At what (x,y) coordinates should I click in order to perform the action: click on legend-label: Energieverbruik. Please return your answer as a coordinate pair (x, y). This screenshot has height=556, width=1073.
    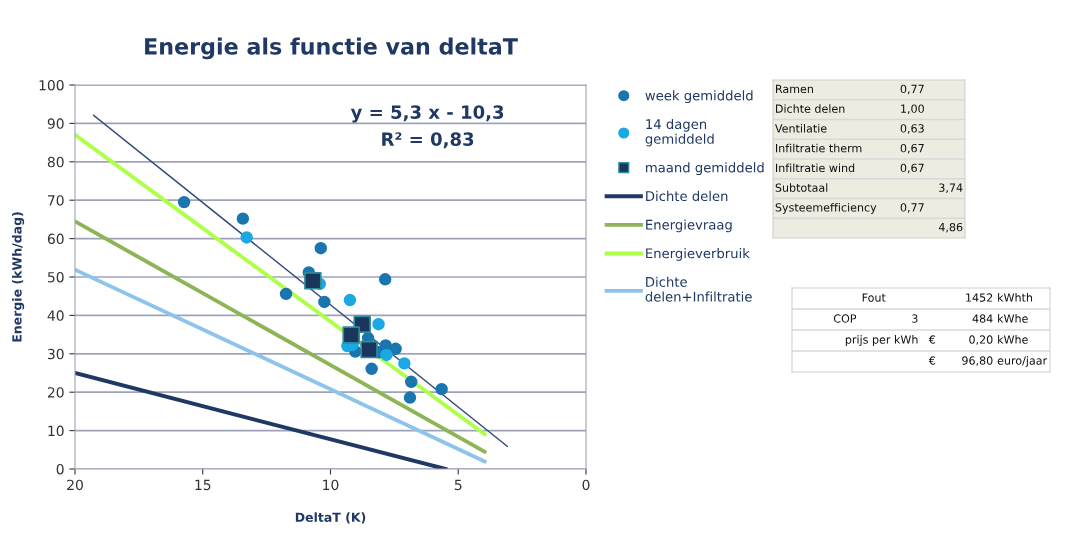
    Looking at the image, I should click on (698, 254).